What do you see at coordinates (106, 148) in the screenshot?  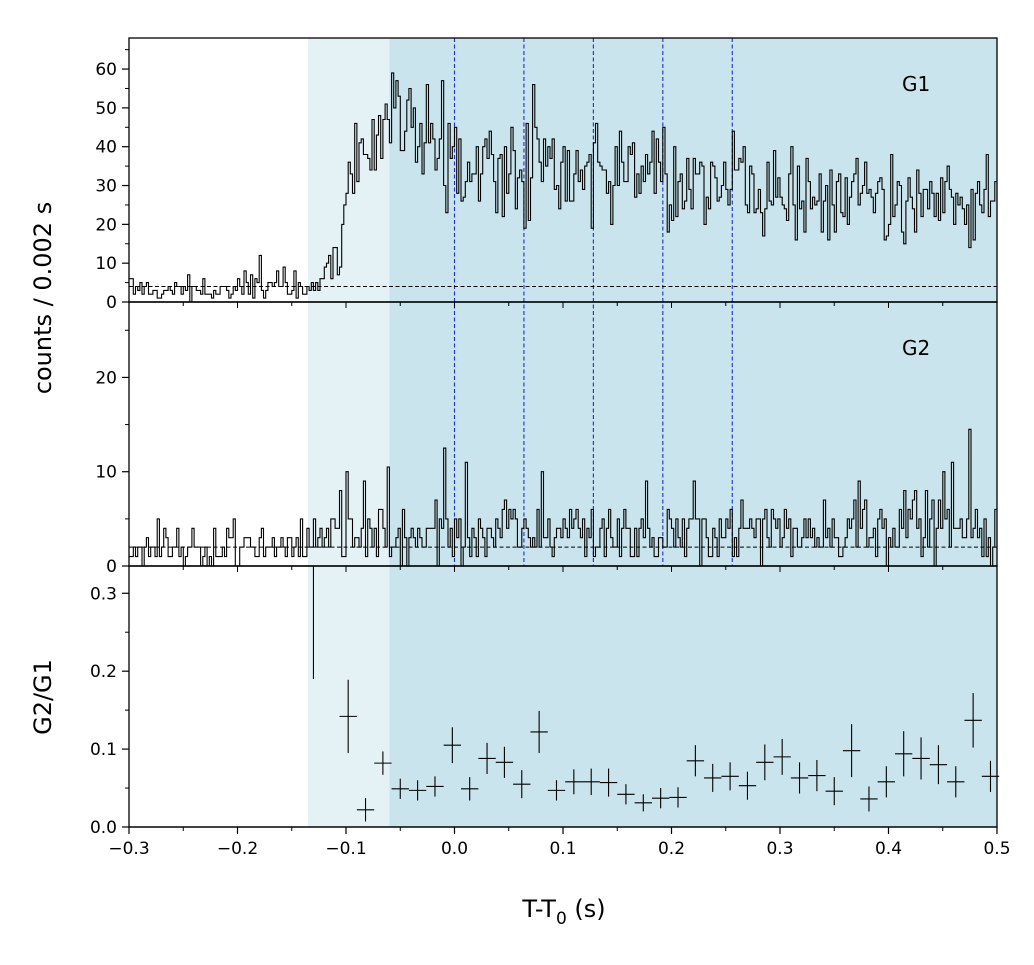 I see `y-tick-label-0-4: 40` at bounding box center [106, 148].